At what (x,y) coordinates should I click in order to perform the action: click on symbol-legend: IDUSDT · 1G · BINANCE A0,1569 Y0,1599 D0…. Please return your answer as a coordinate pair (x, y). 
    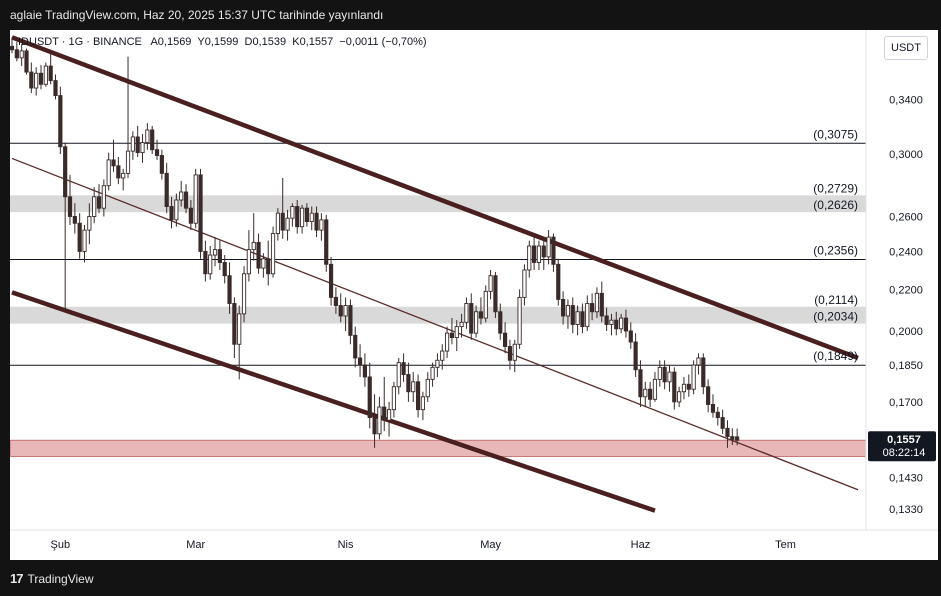
    Looking at the image, I should click on (222, 42).